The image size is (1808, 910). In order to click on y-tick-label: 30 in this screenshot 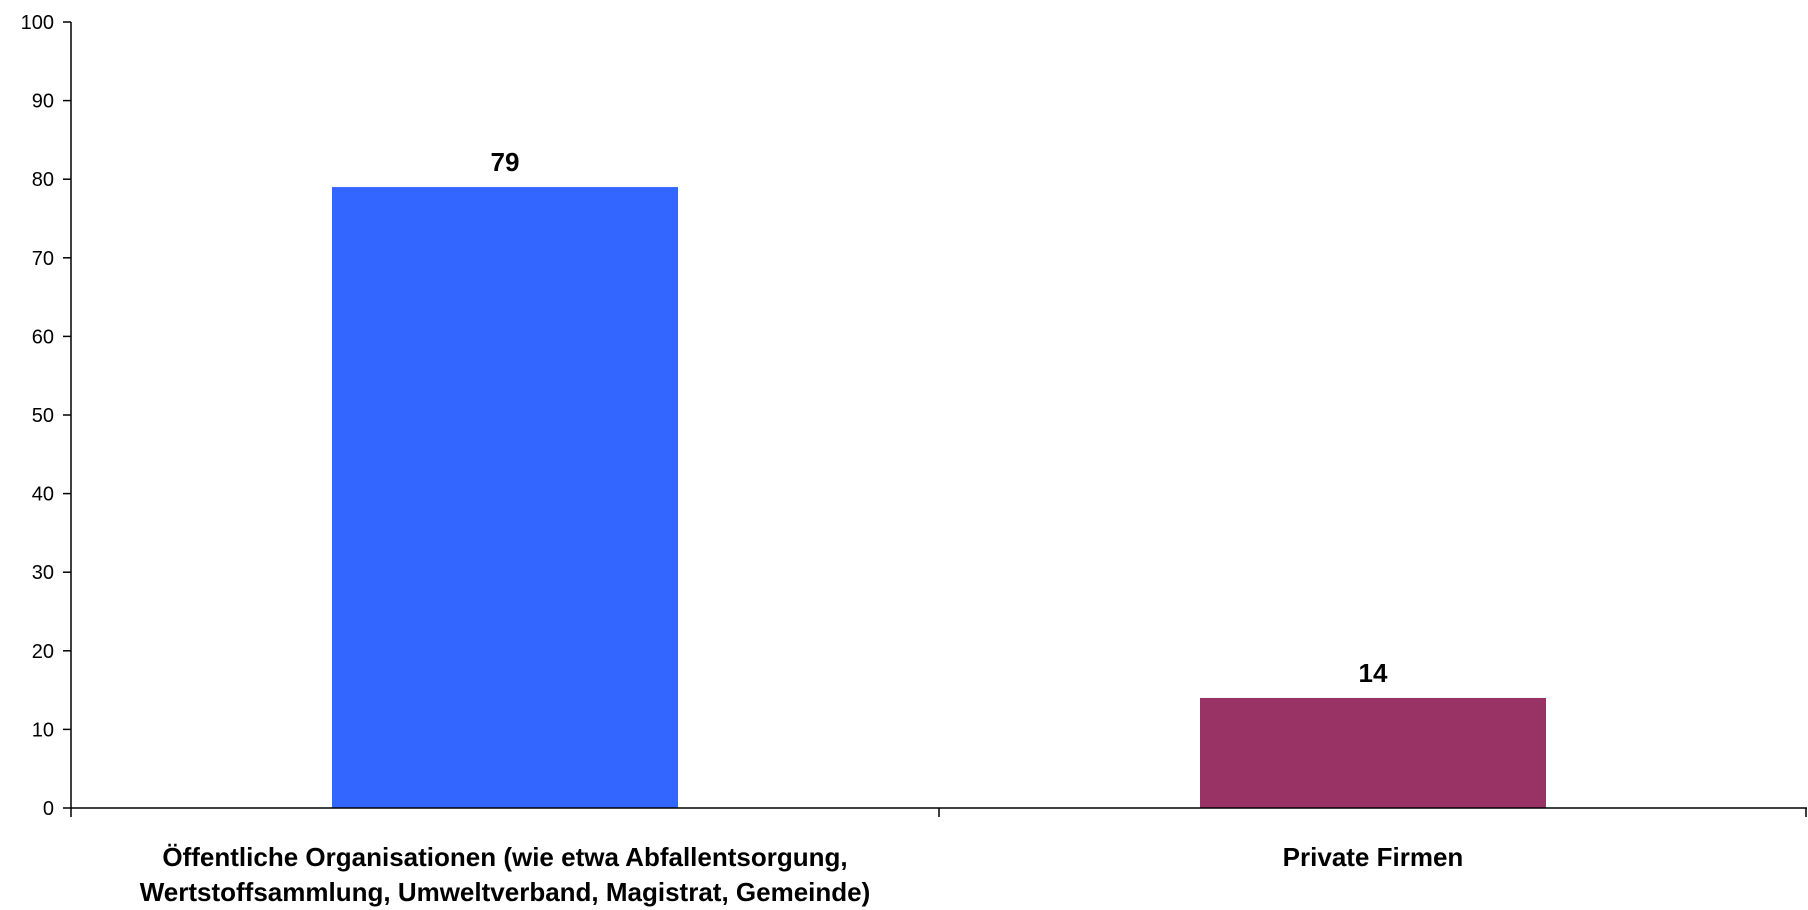, I will do `click(43, 573)`.